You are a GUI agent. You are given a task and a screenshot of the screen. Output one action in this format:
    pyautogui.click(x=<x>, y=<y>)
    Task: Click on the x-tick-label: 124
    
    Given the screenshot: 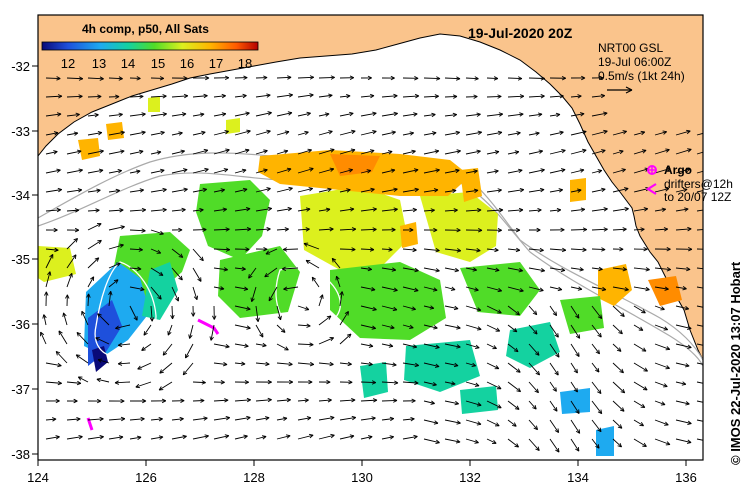 What is the action you would take?
    pyautogui.click(x=38, y=477)
    